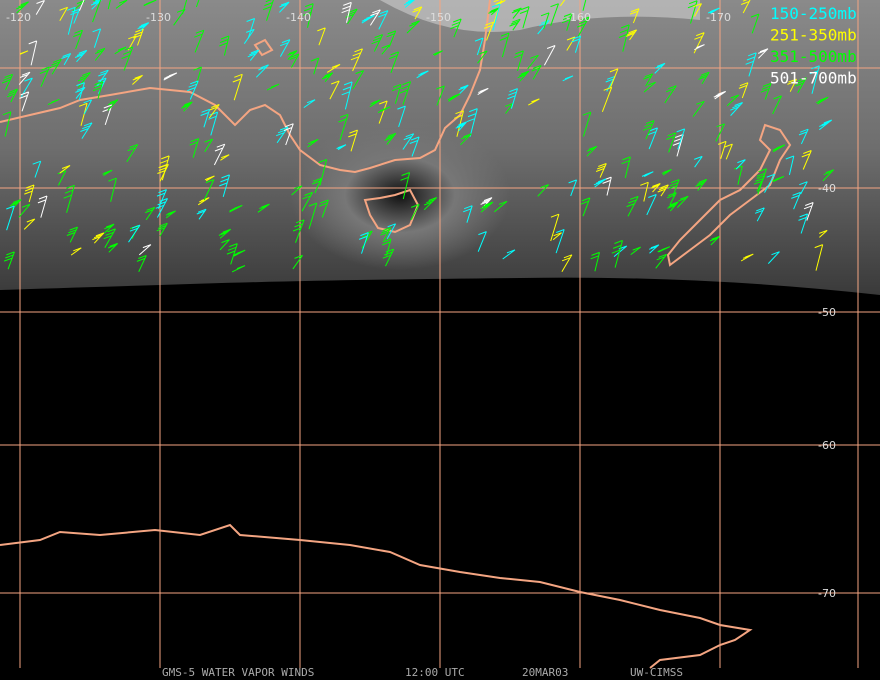  What do you see at coordinates (813, 13) in the screenshot?
I see `legend-entry: 150-250mb` at bounding box center [813, 13].